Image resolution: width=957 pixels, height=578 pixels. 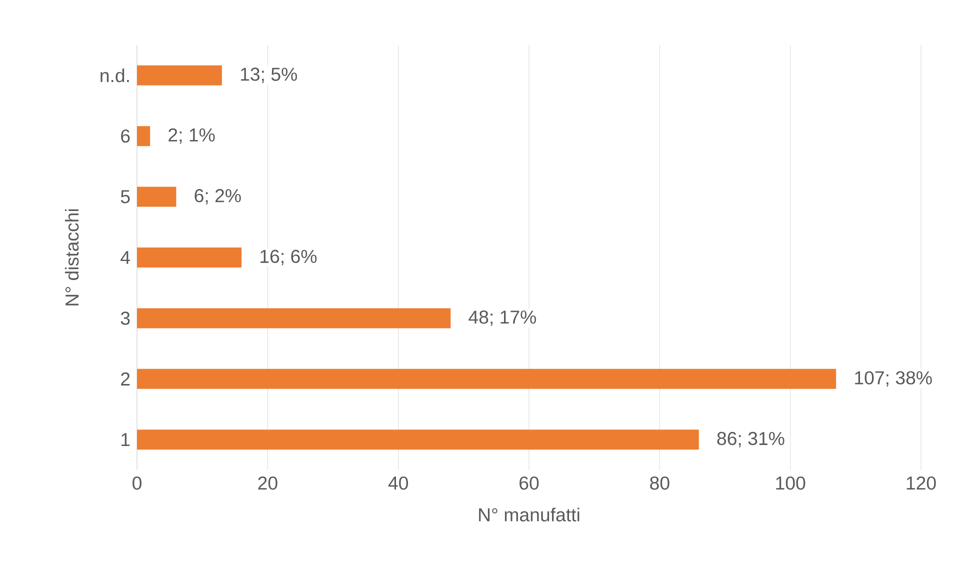 What do you see at coordinates (529, 483) in the screenshot?
I see `x-tick-label: 60` at bounding box center [529, 483].